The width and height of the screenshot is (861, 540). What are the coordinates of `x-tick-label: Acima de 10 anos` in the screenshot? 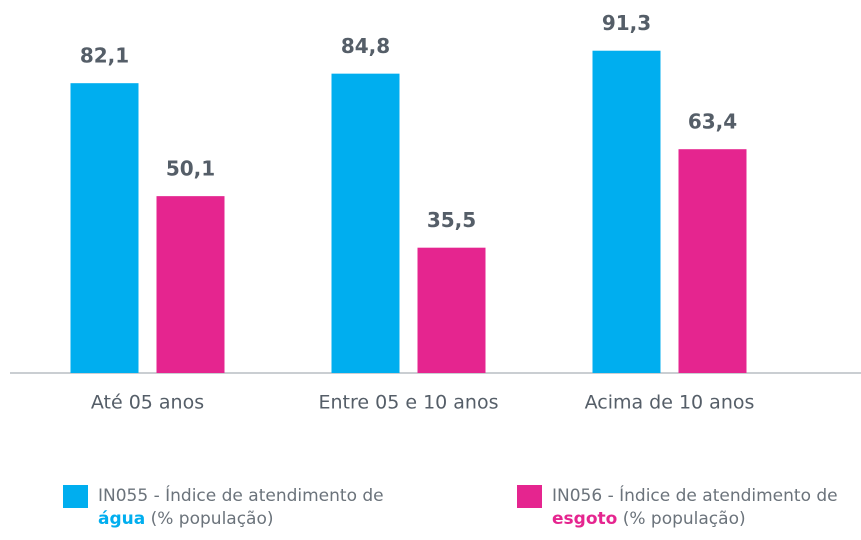 It's located at (670, 403).